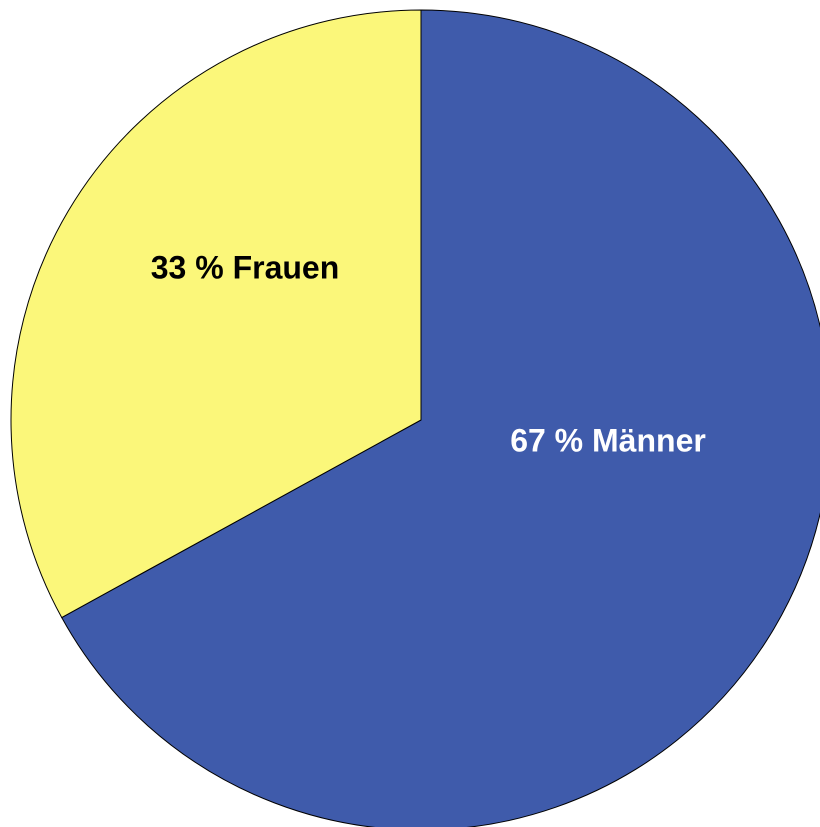 Image resolution: width=820 pixels, height=827 pixels. Describe the element at coordinates (608, 440) in the screenshot. I see `slice-label: 67 % Männer` at that location.